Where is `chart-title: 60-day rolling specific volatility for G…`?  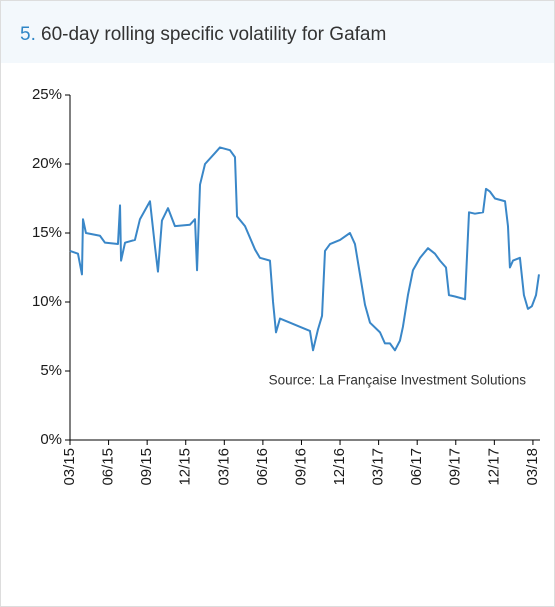 chart-title: 60-day rolling specific volatility for G… is located at coordinates (213, 34).